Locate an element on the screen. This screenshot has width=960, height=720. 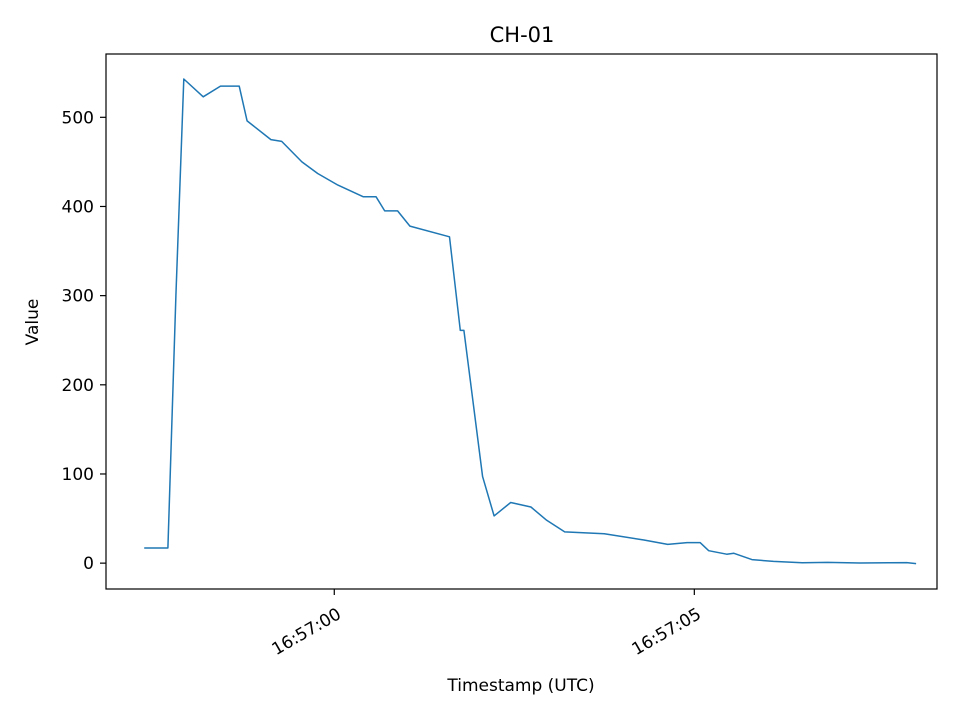
y-tick-label: 300 is located at coordinates (78, 297).